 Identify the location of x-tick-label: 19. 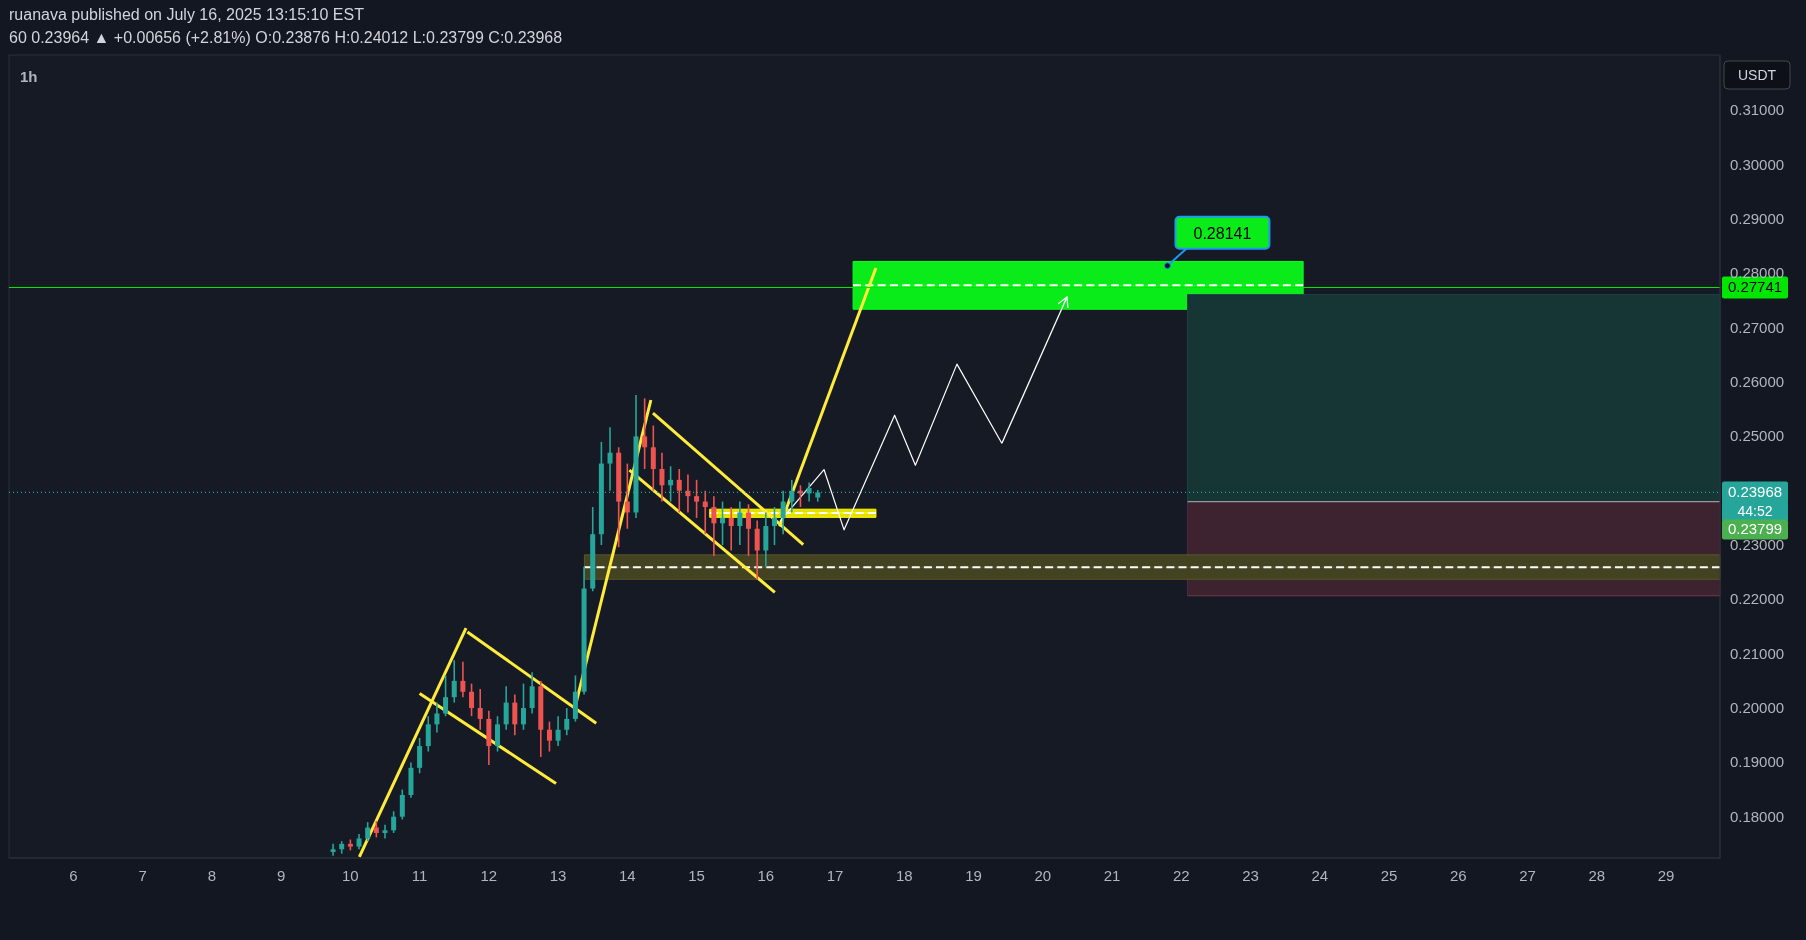
(973, 875).